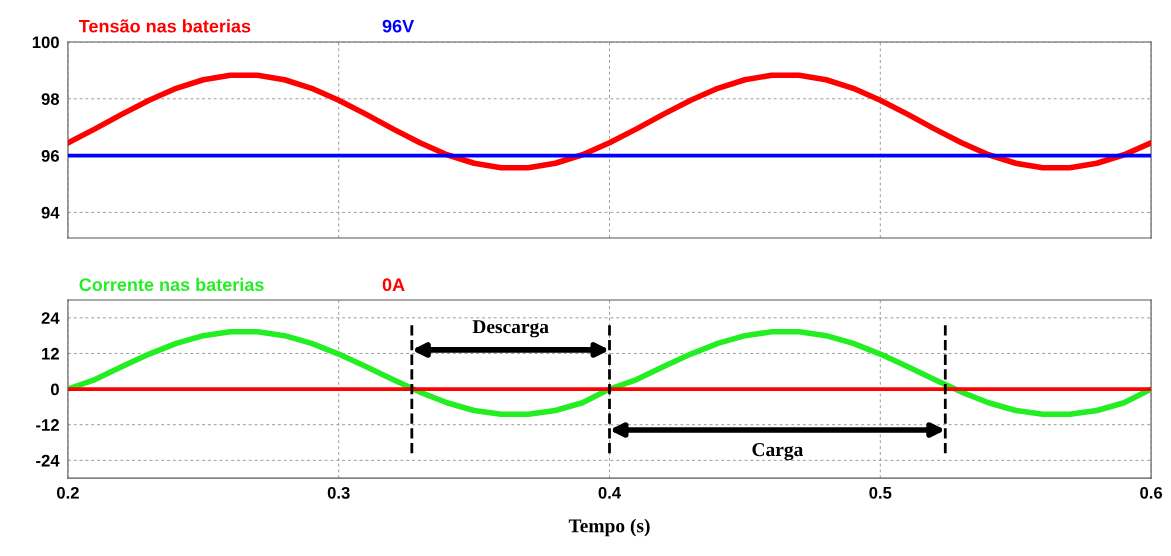 This screenshot has height=556, width=1171. I want to click on x-tick-label: 0.3, so click(338, 492).